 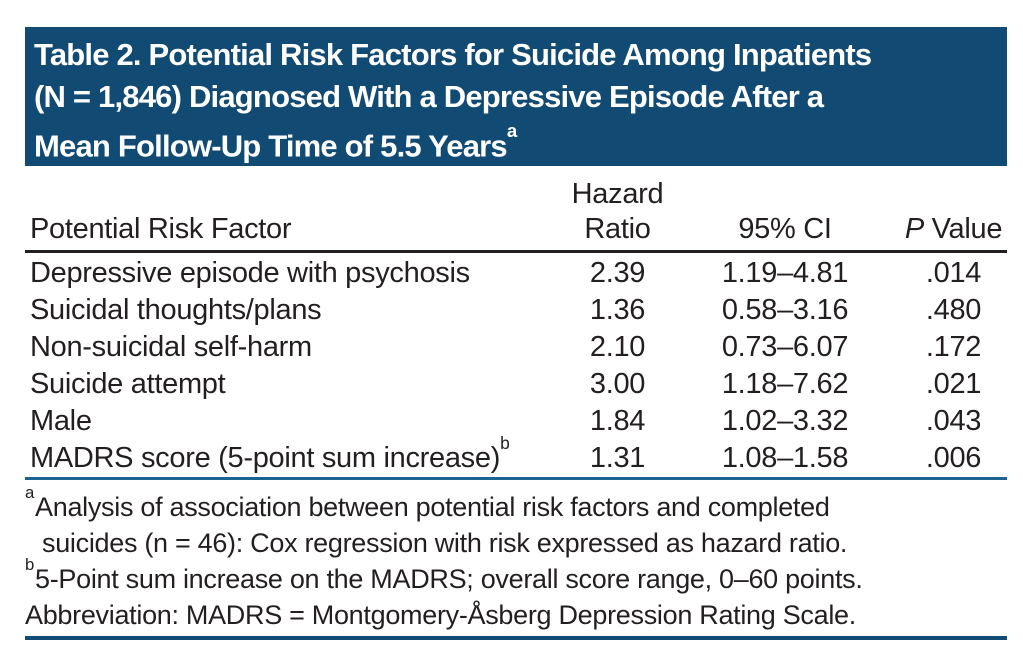 I want to click on p-value-cell: .021, so click(x=953, y=384).